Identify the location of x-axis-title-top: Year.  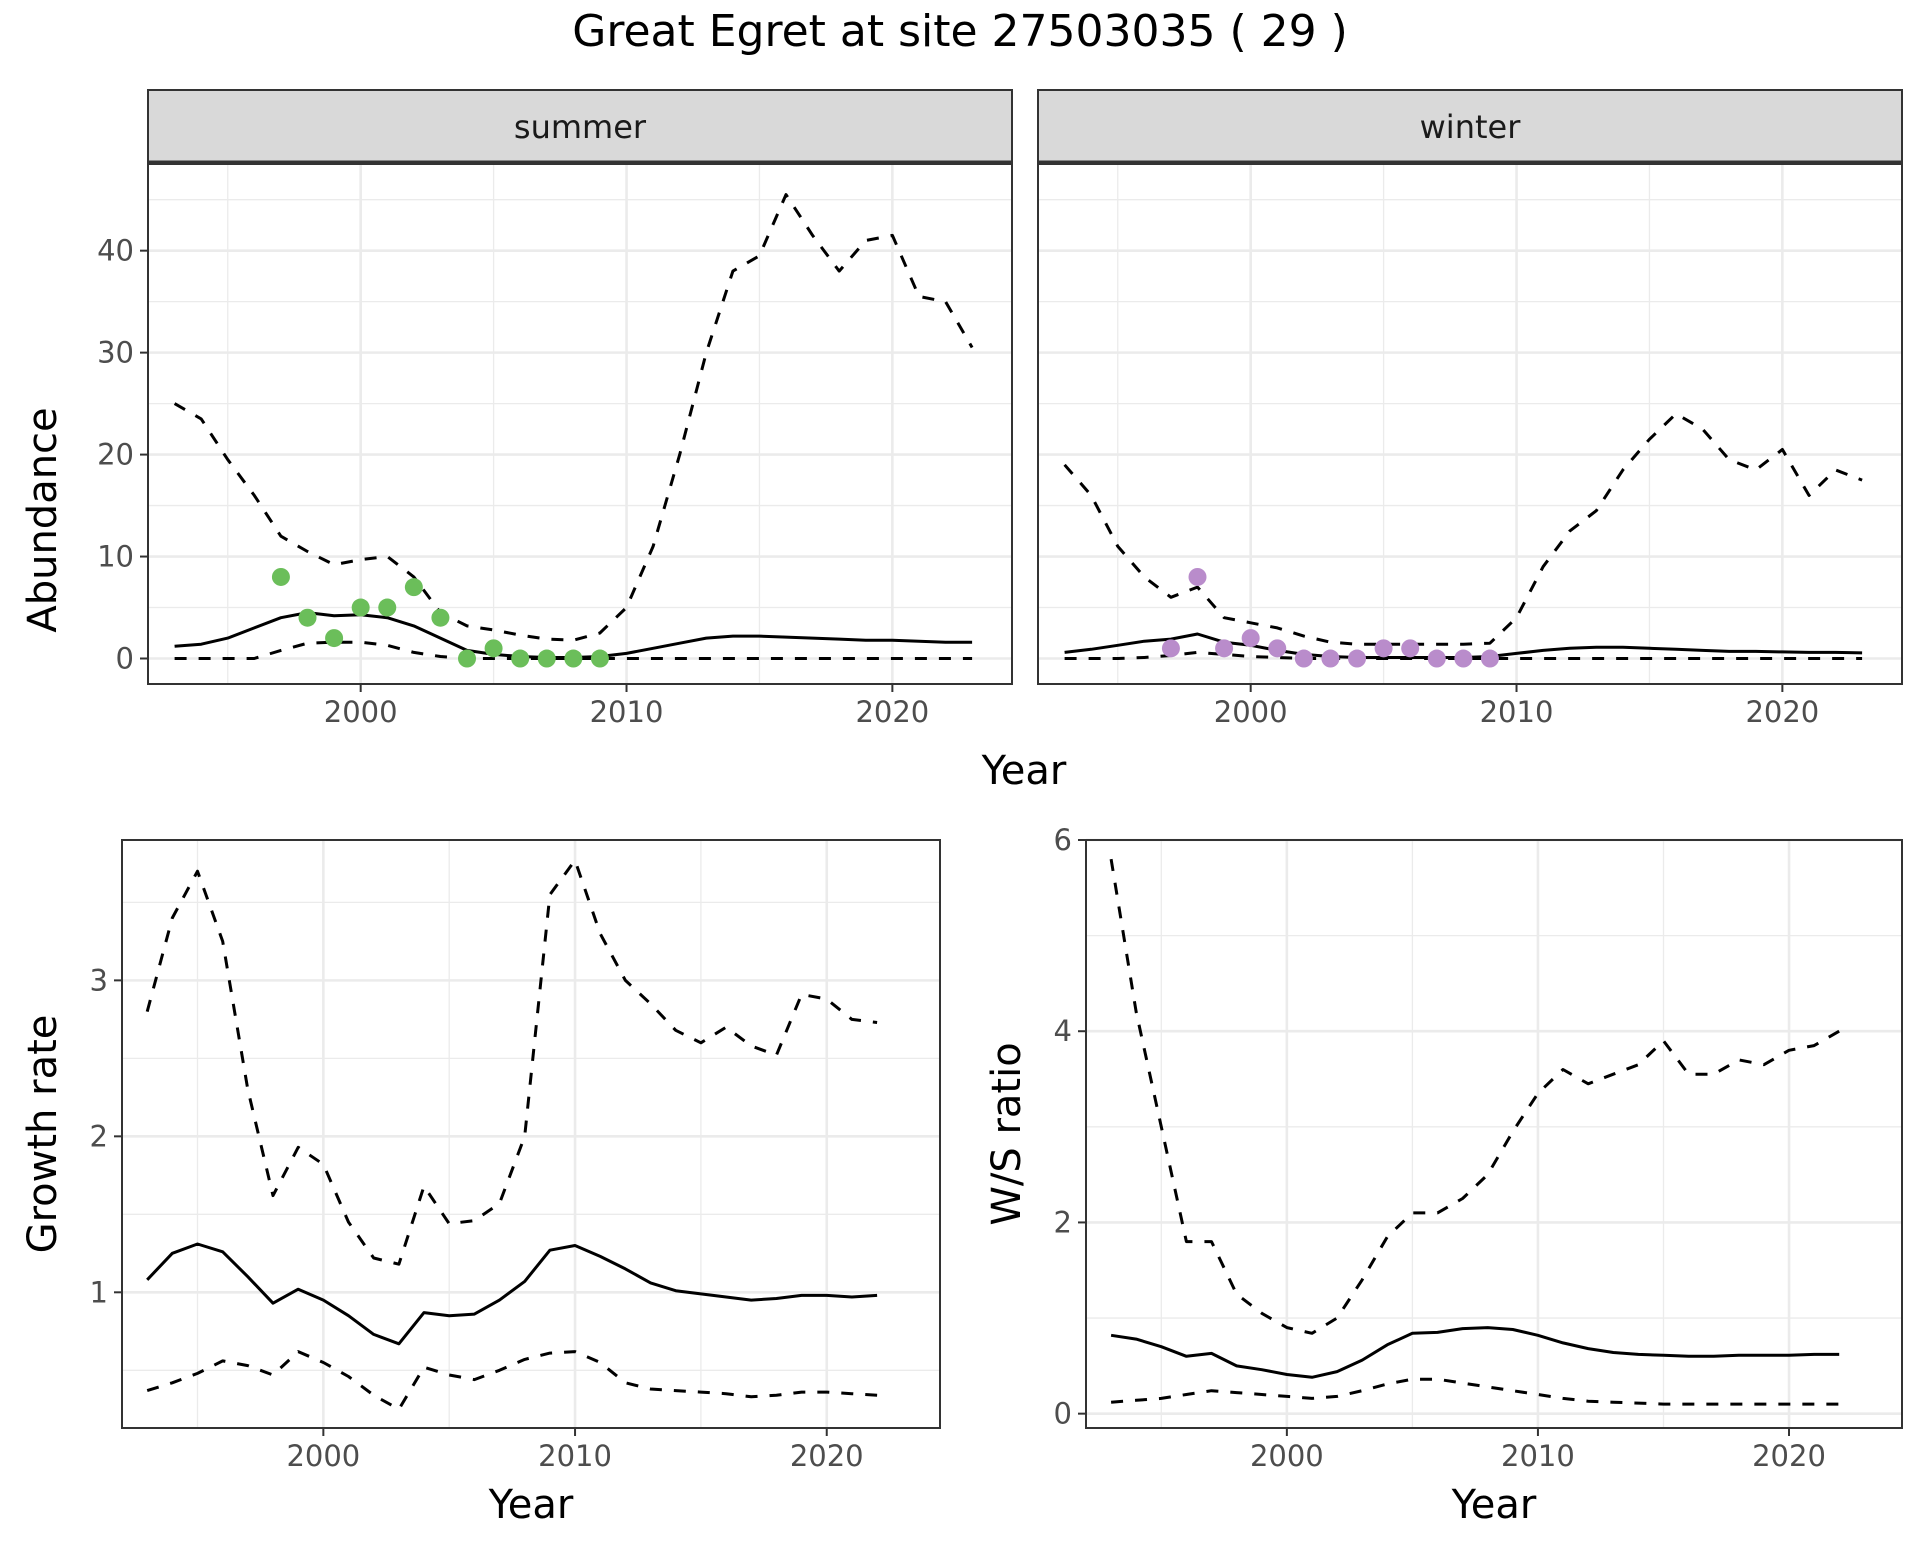
(1024, 771).